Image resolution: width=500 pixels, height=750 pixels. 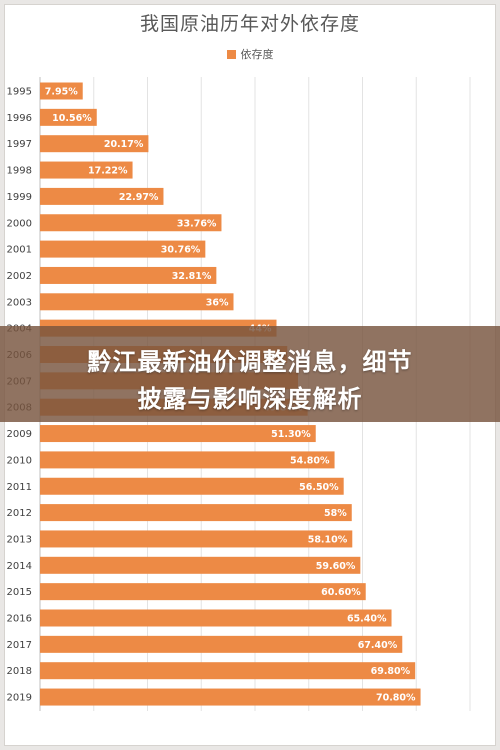 What do you see at coordinates (128, 275) in the screenshot?
I see `bar-2002` at bounding box center [128, 275].